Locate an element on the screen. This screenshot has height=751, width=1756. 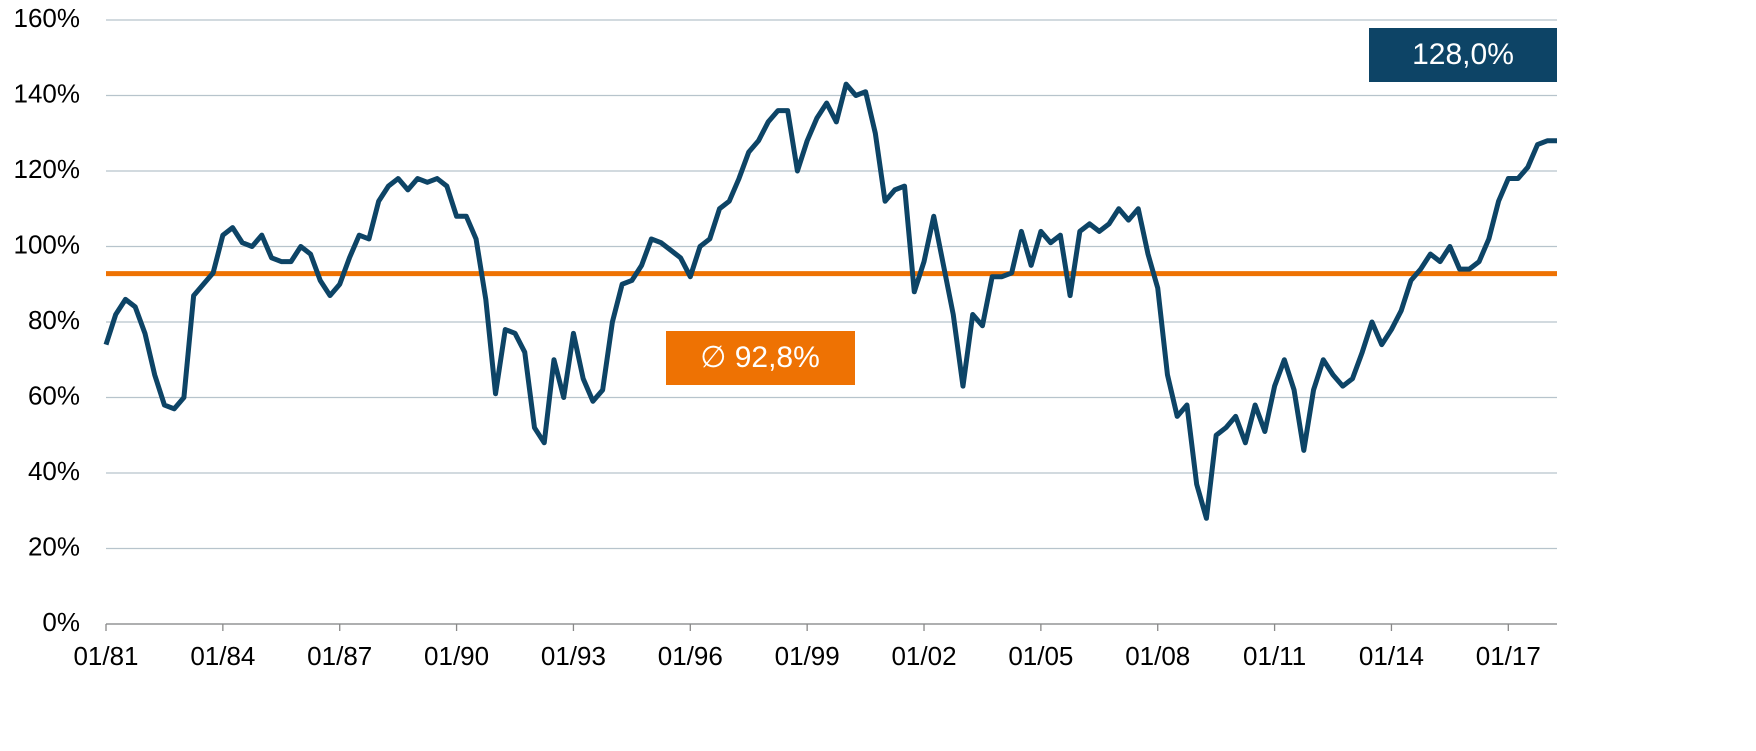
x-tick-label: 01/81 is located at coordinates (105, 656).